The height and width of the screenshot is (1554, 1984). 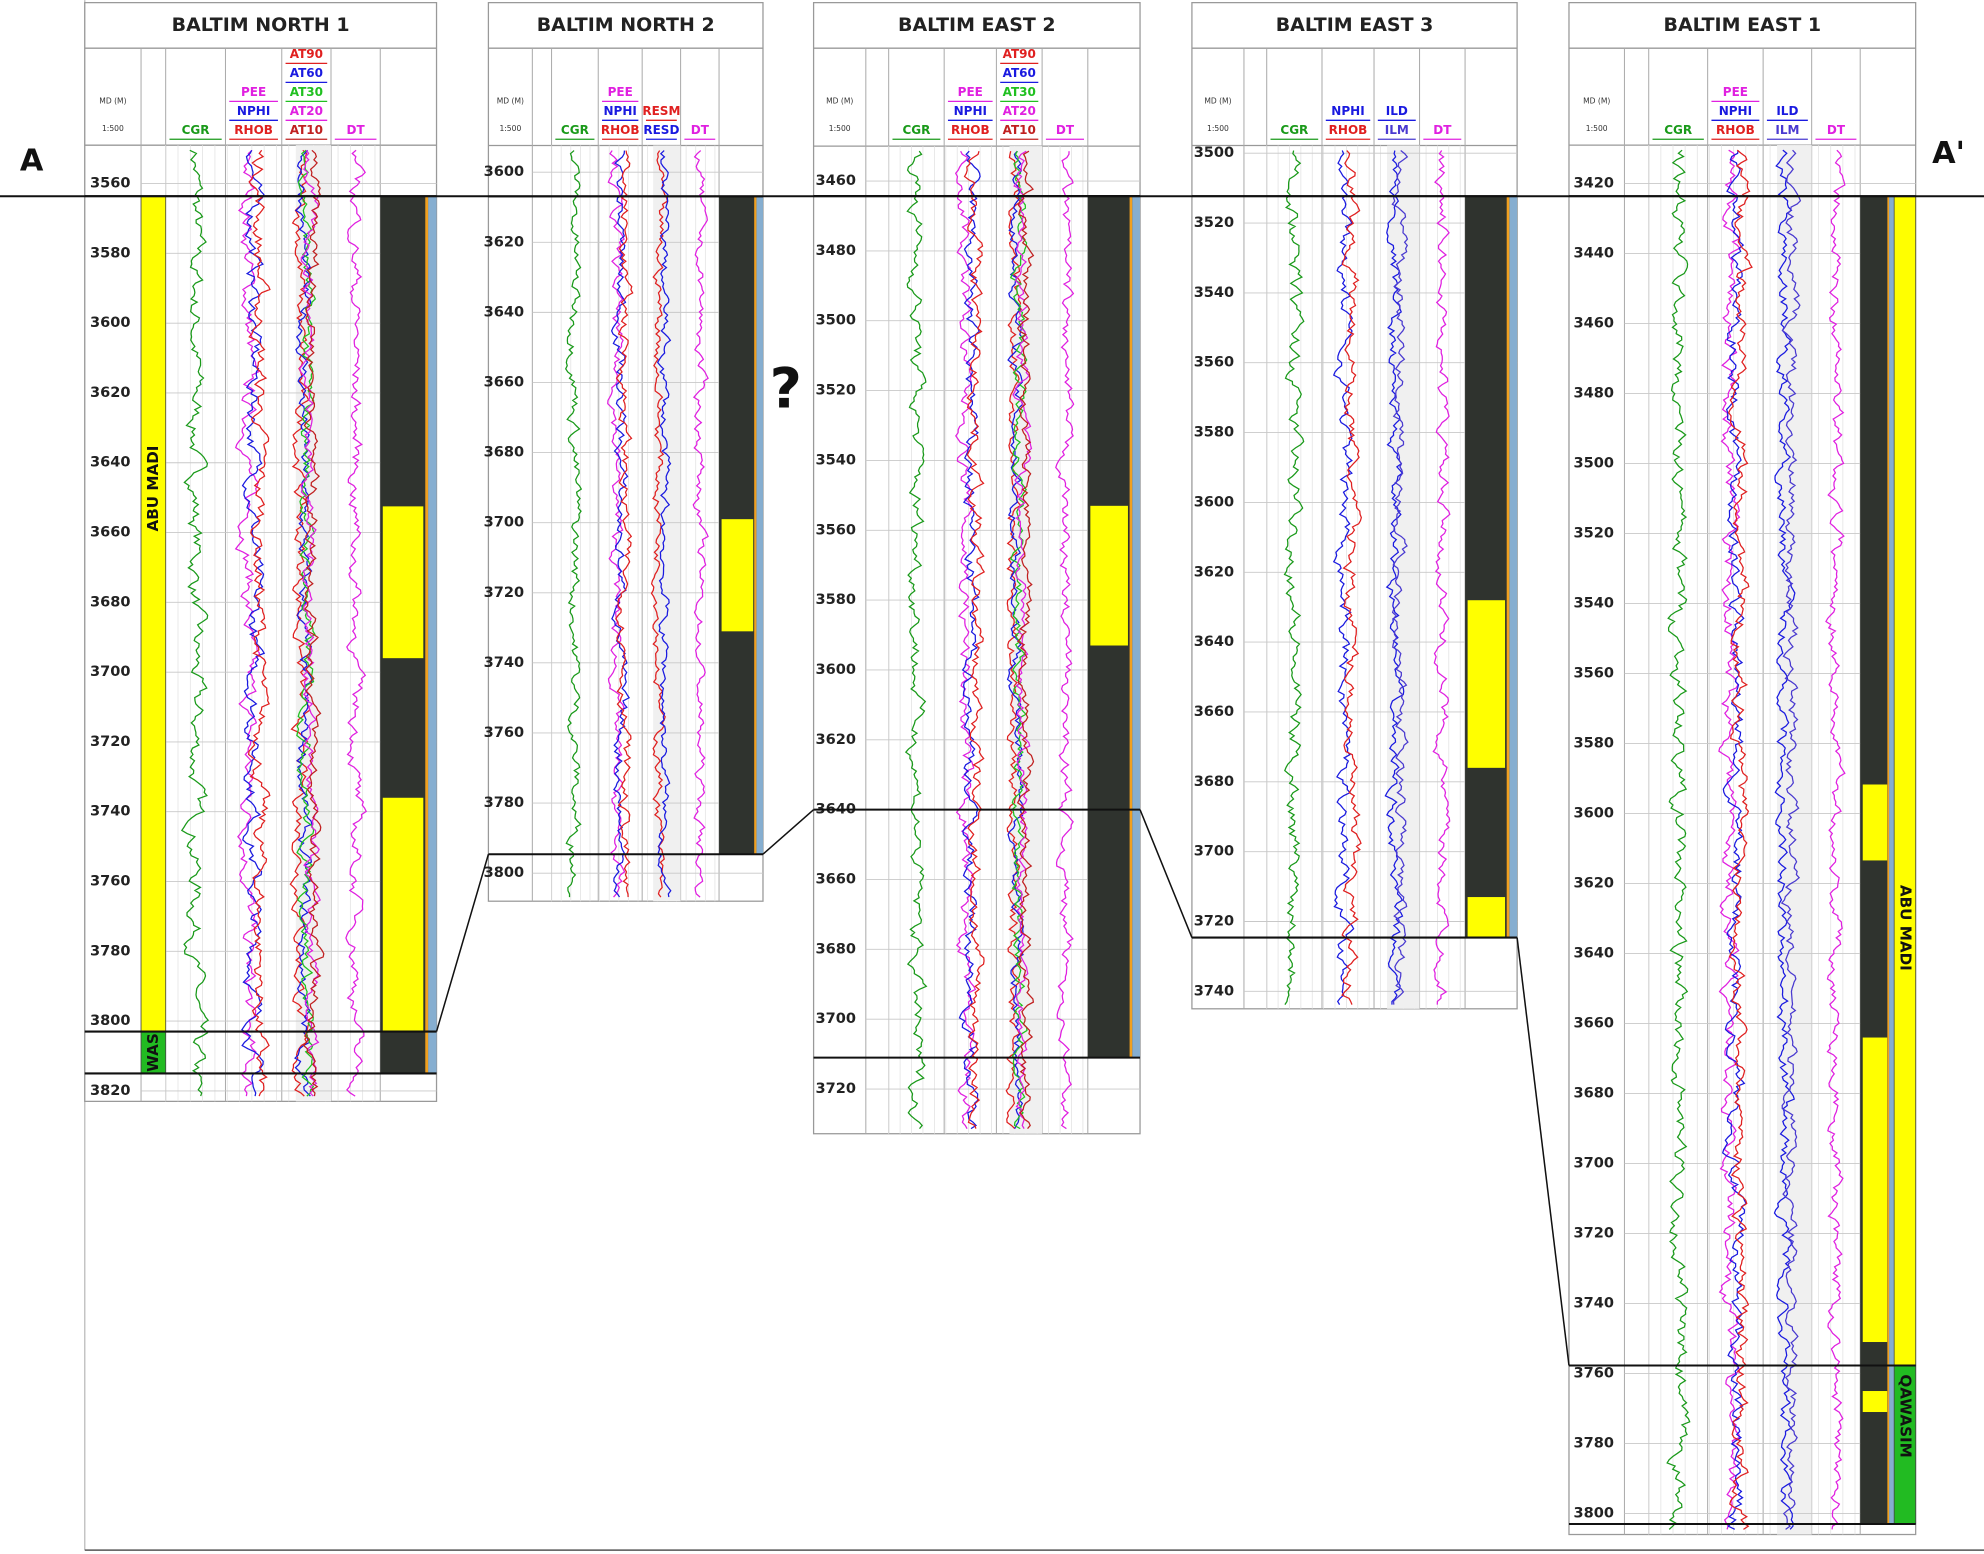 What do you see at coordinates (110, 881) in the screenshot?
I see `depth-tick-label: 3760` at bounding box center [110, 881].